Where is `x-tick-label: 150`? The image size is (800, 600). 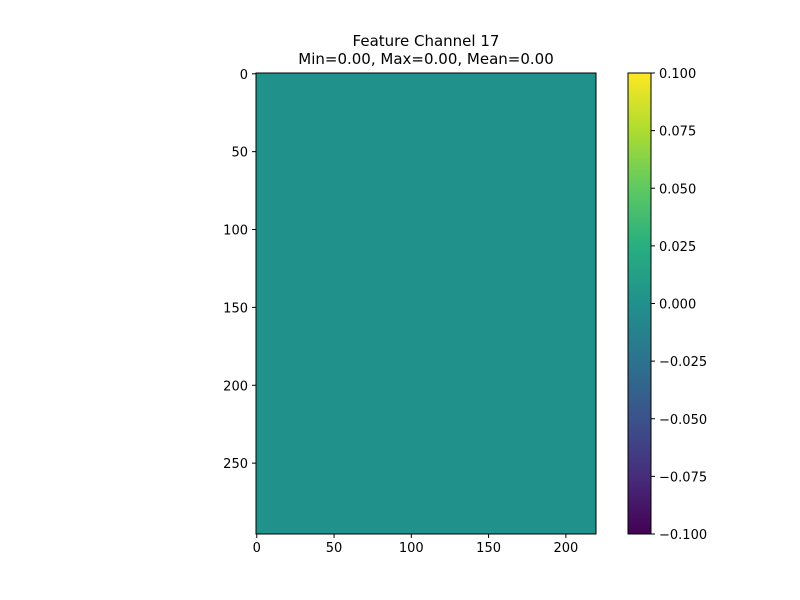 x-tick-label: 150 is located at coordinates (488, 548).